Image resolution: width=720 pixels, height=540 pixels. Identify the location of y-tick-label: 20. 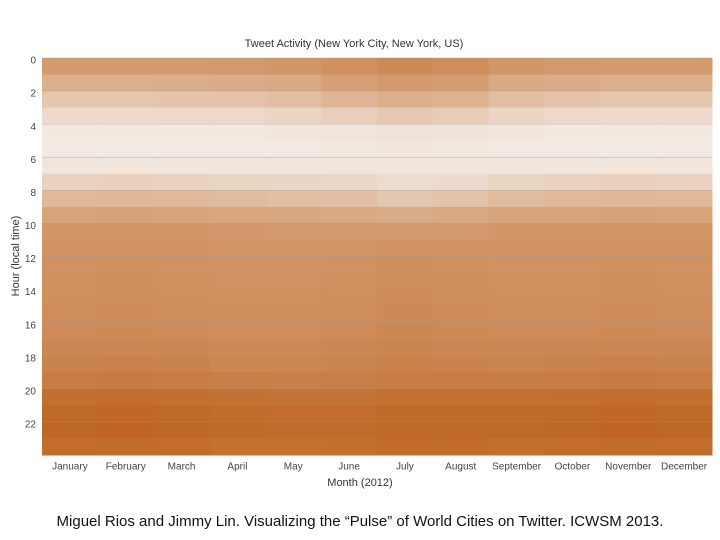
(31, 391).